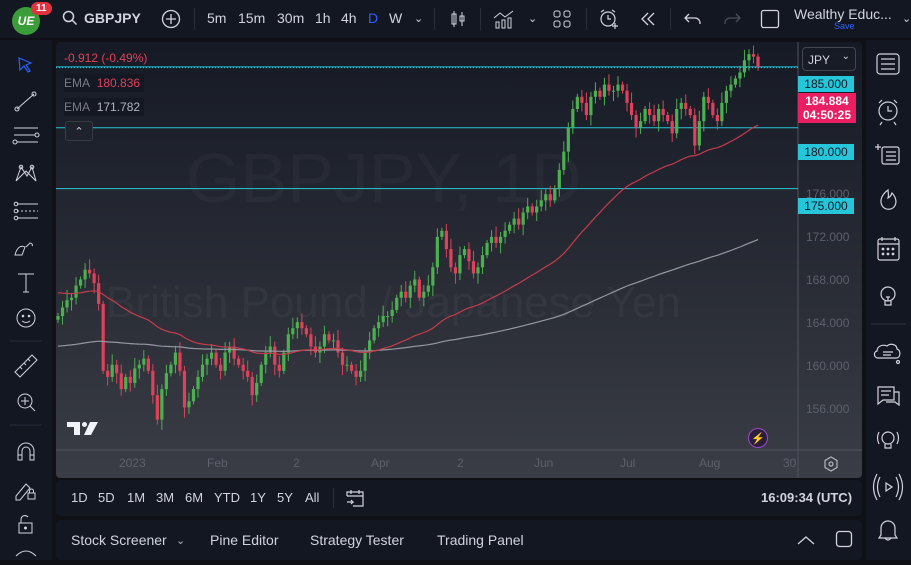 Image resolution: width=911 pixels, height=565 pixels. I want to click on search-icon, so click(70, 18).